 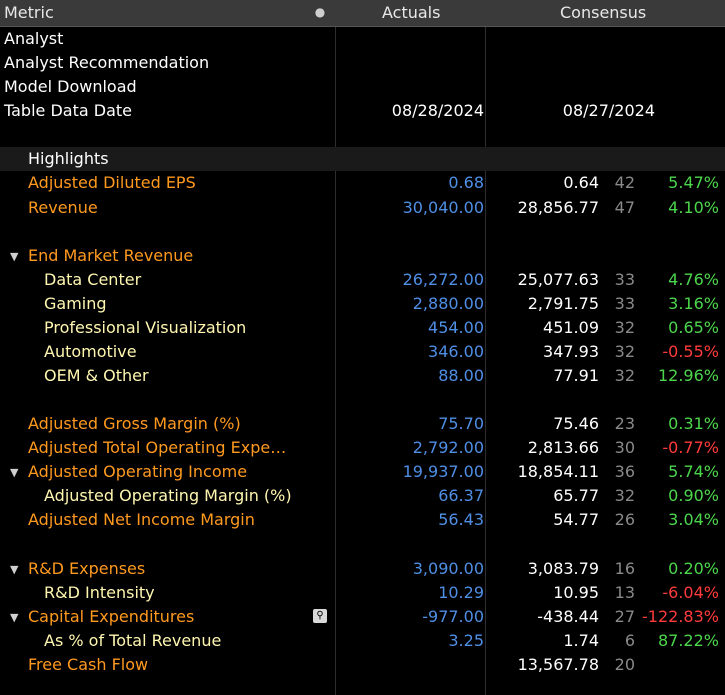 What do you see at coordinates (558, 471) in the screenshot?
I see `consensus-value: 18,854.11` at bounding box center [558, 471].